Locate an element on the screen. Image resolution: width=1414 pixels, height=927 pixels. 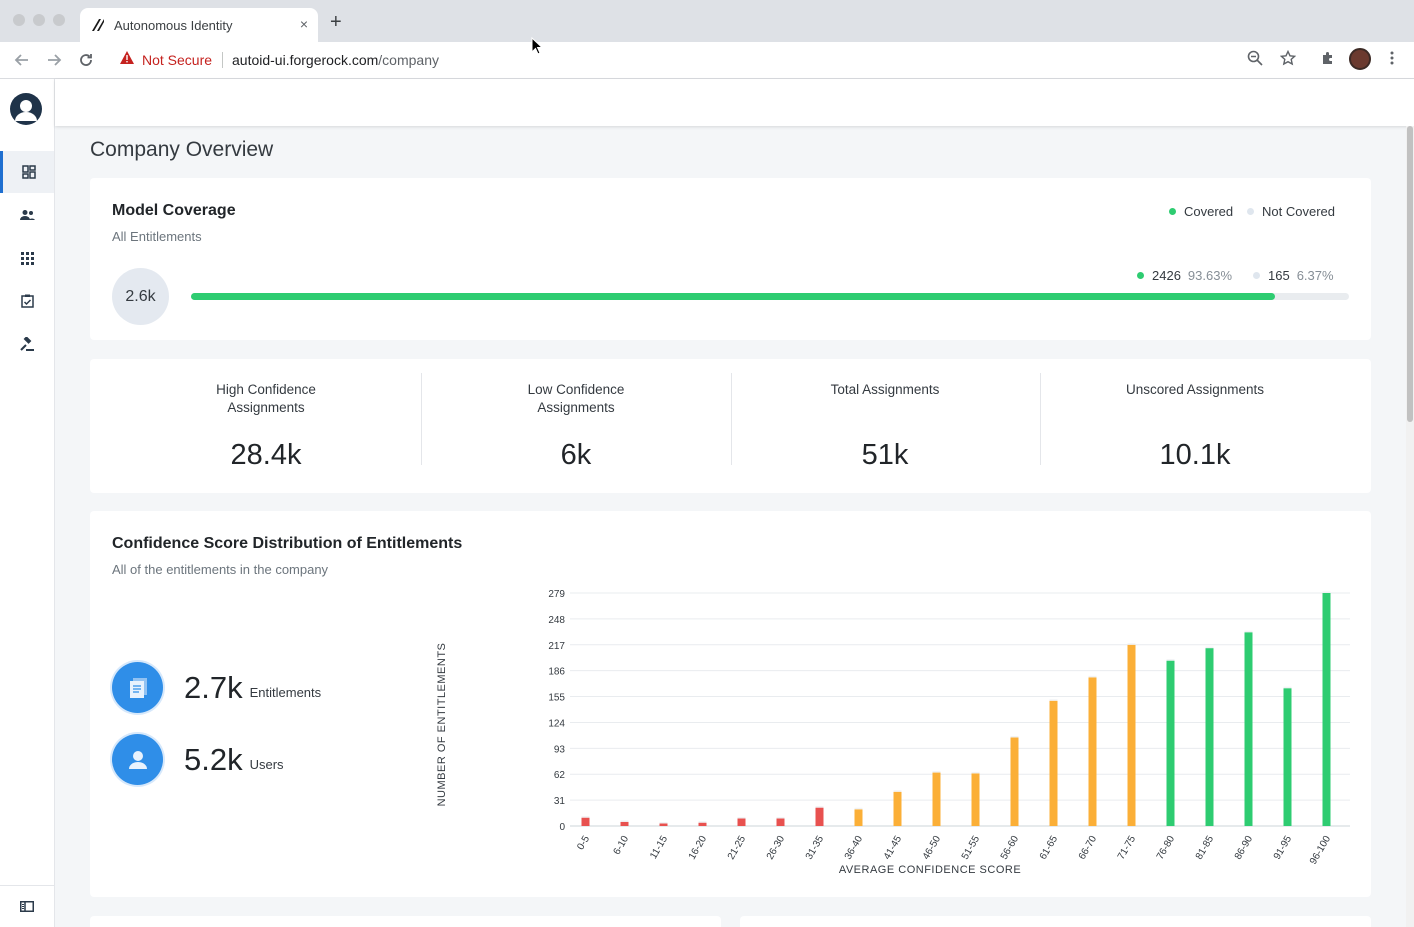
app-sidebar is located at coordinates (27, 503).